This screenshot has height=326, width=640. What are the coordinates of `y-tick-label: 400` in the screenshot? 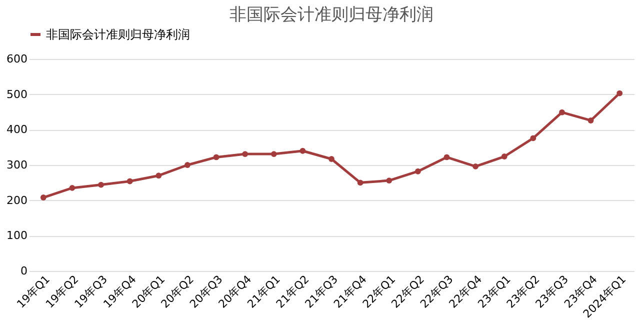 It's located at (17, 129).